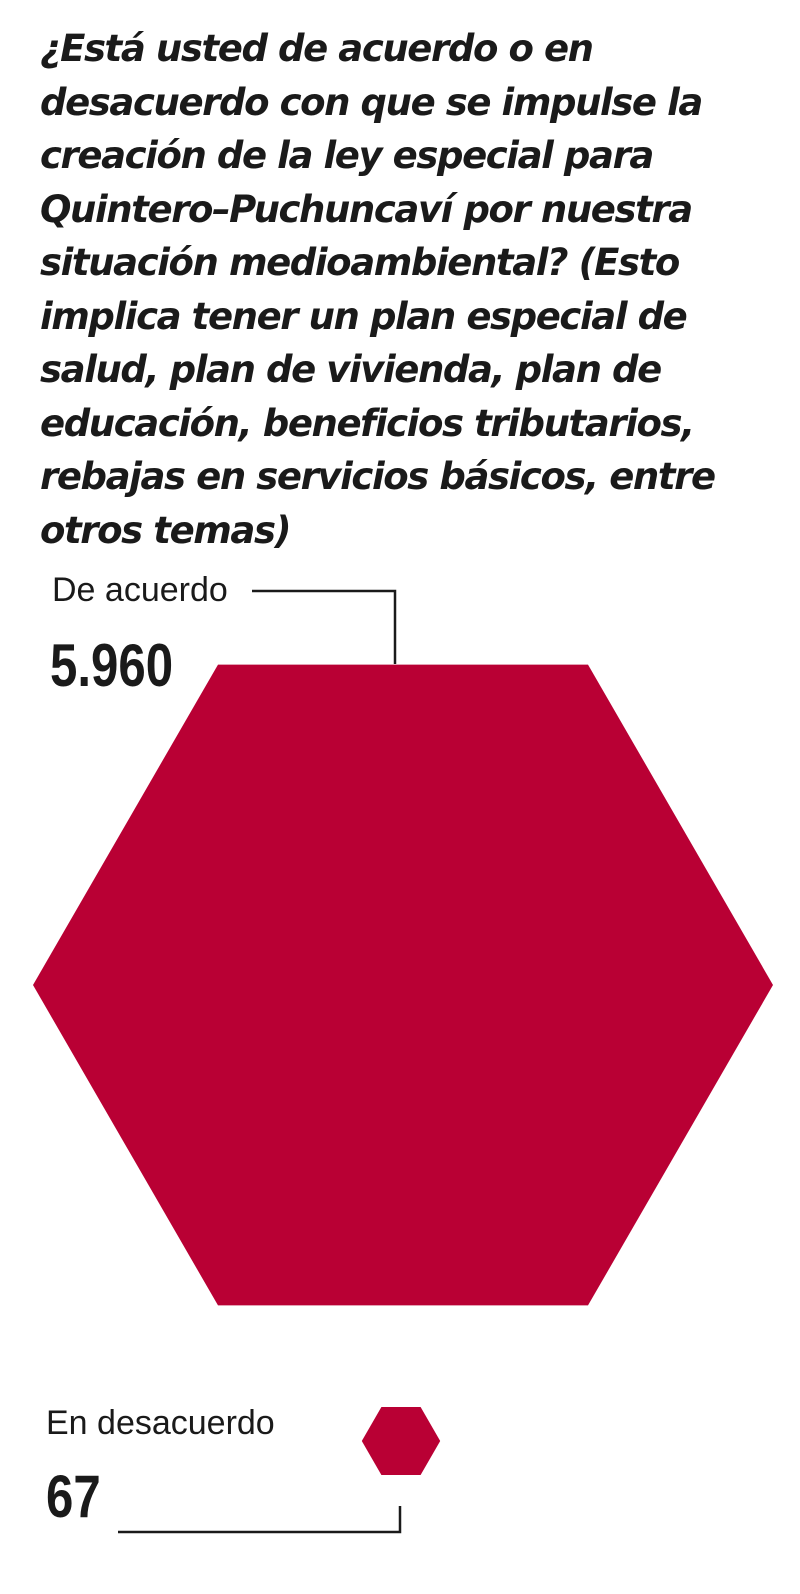 This screenshot has width=800, height=1594. I want to click on category-label-en-desacuerdo: En desacuerdo, so click(160, 1423).